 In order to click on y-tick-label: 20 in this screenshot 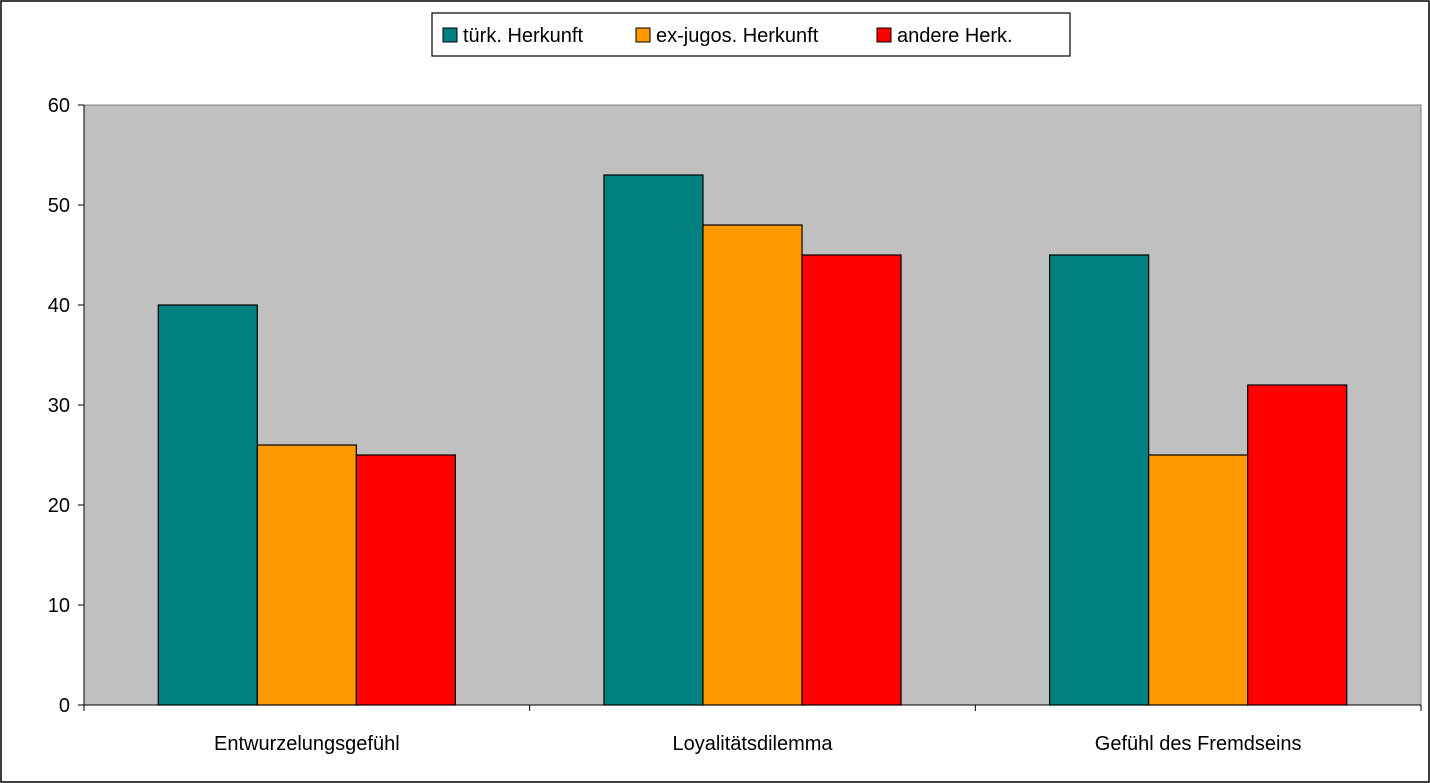, I will do `click(59, 506)`.